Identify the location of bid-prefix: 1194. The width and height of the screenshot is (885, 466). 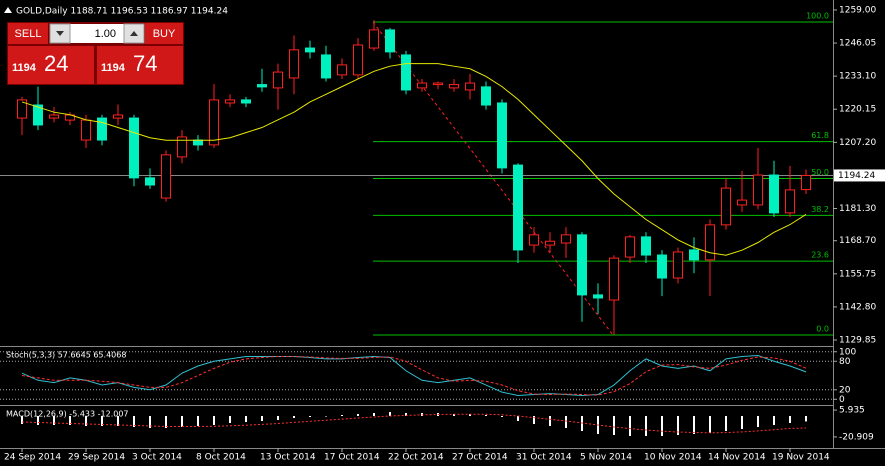
(24, 68).